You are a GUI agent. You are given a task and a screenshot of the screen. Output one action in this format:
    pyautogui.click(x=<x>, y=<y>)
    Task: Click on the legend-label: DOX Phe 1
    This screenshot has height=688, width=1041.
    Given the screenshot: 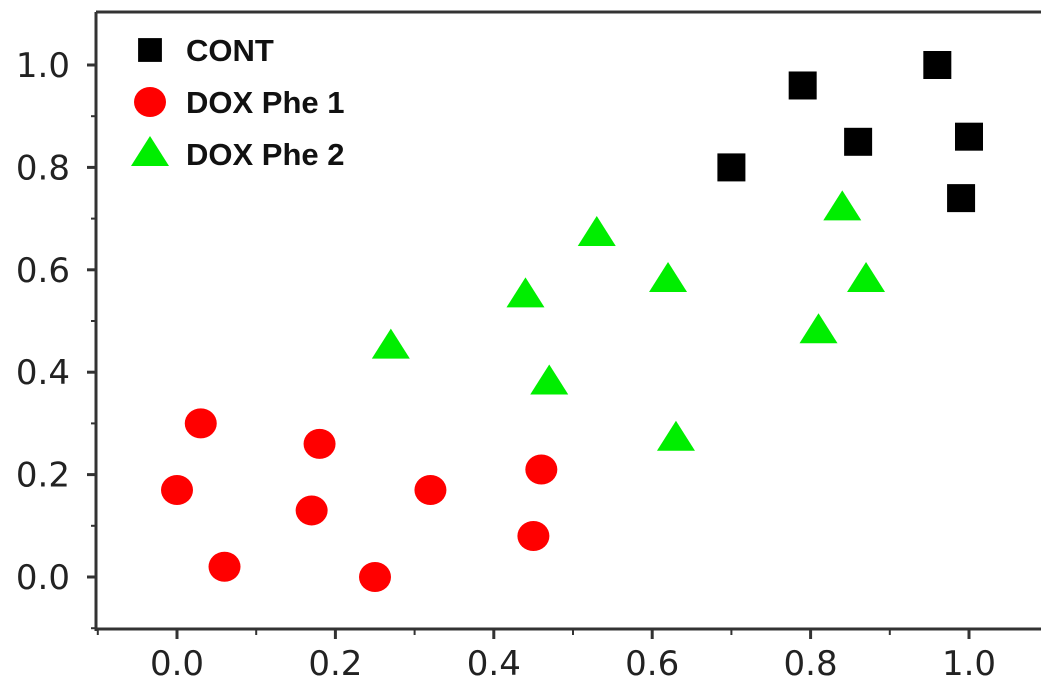 What is the action you would take?
    pyautogui.click(x=265, y=102)
    